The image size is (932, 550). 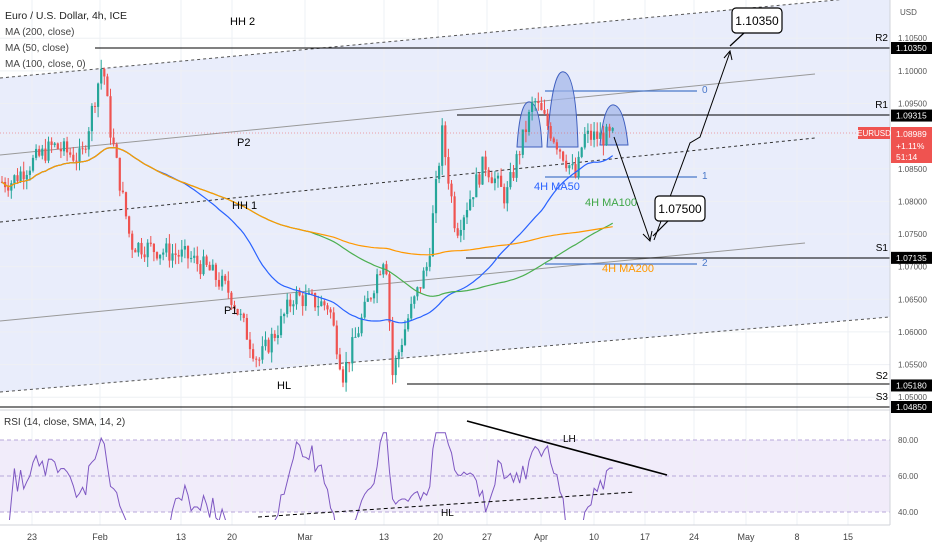 I want to click on time-tick-label: 17, so click(x=645, y=537).